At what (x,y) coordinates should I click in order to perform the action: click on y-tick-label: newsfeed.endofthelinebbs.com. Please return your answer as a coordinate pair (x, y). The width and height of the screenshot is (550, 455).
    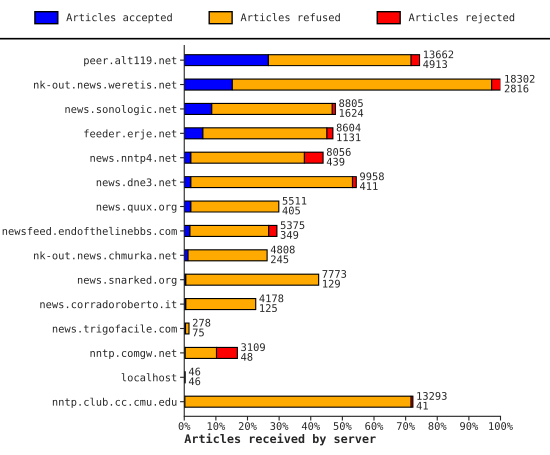
    Looking at the image, I should click on (89, 231).